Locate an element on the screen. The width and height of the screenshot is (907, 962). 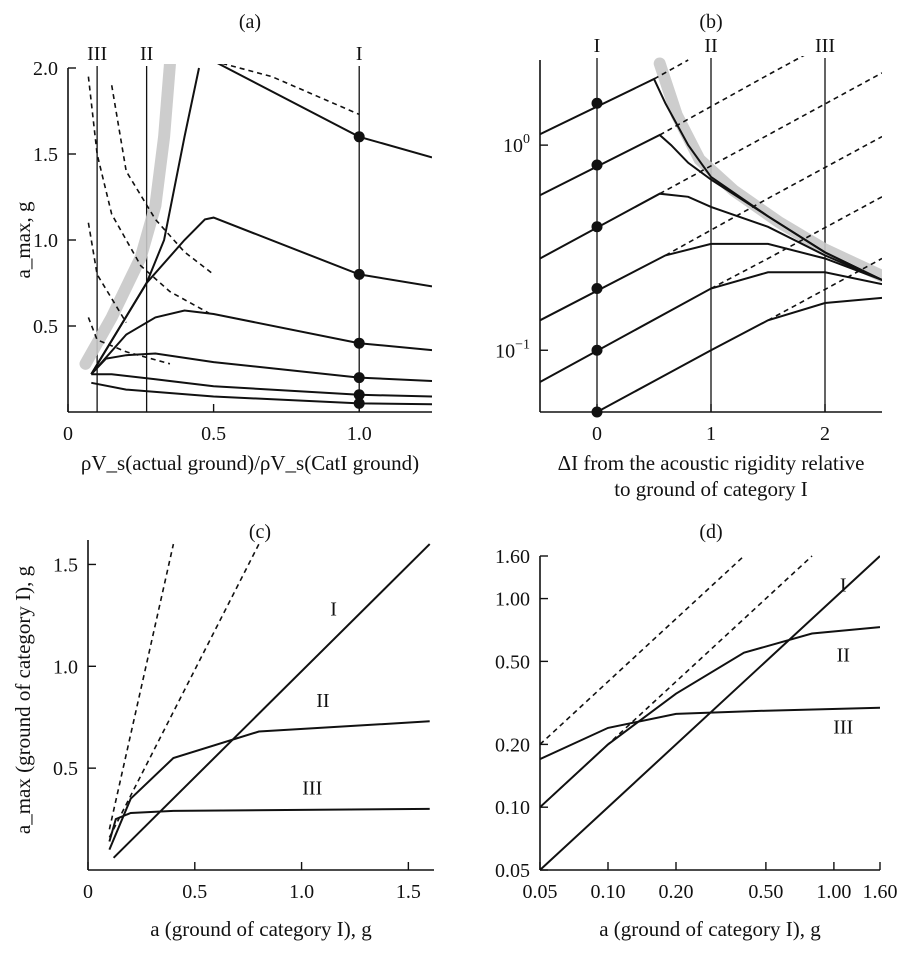
panel-label: (d) is located at coordinates (710, 532).